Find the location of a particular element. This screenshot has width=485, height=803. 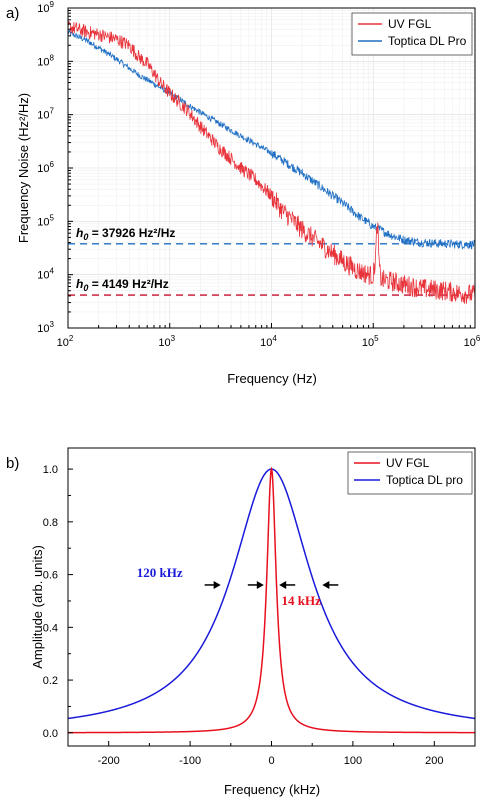

panel-a-y-tick-label: 10⁶ is located at coordinates (45, 167).